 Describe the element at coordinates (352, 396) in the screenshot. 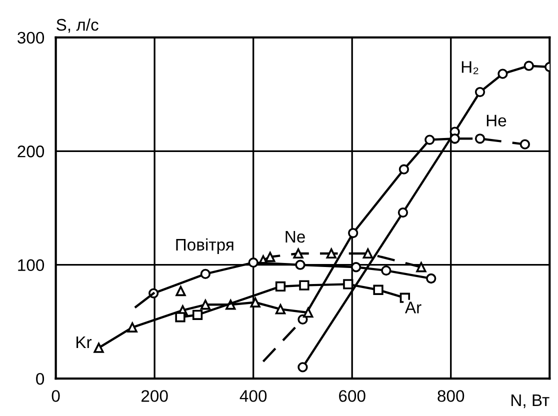

I see `x-tick-label: 600` at that location.